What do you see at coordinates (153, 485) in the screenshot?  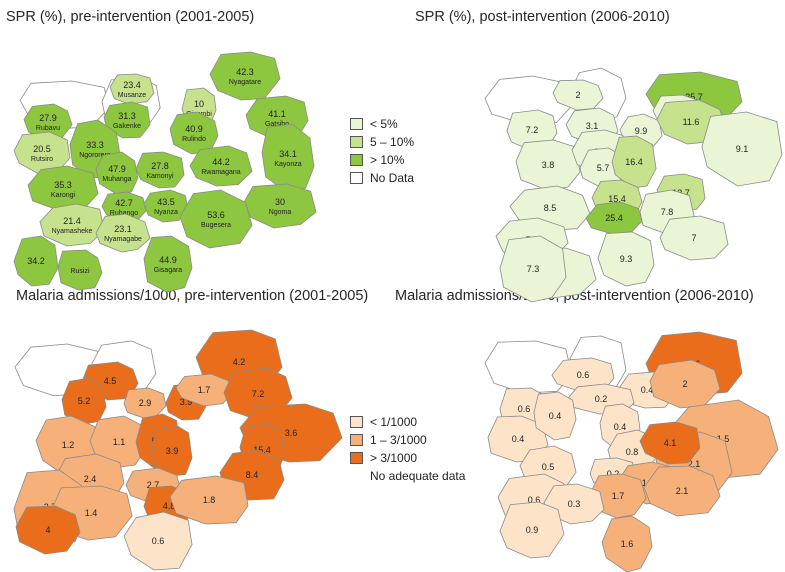 I see `district-value-label: 2.7` at bounding box center [153, 485].